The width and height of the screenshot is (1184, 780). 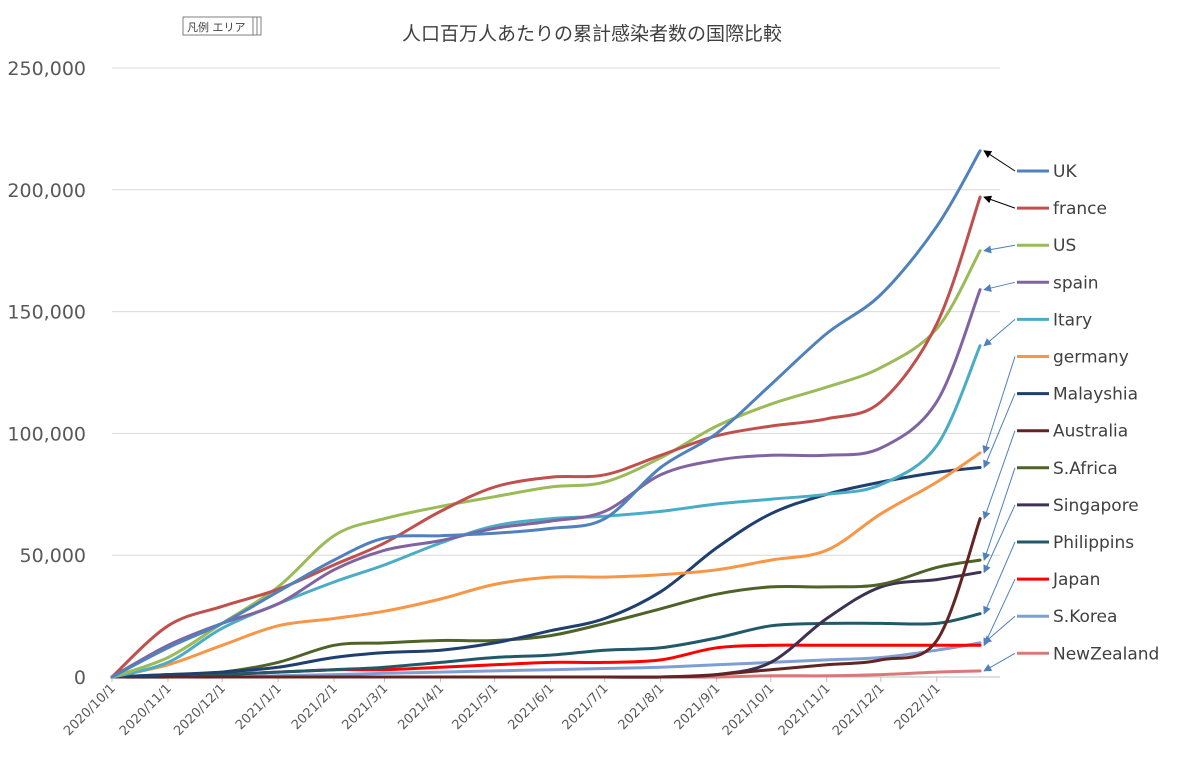 What do you see at coordinates (999, 249) in the screenshot?
I see `legend-arrow-us` at bounding box center [999, 249].